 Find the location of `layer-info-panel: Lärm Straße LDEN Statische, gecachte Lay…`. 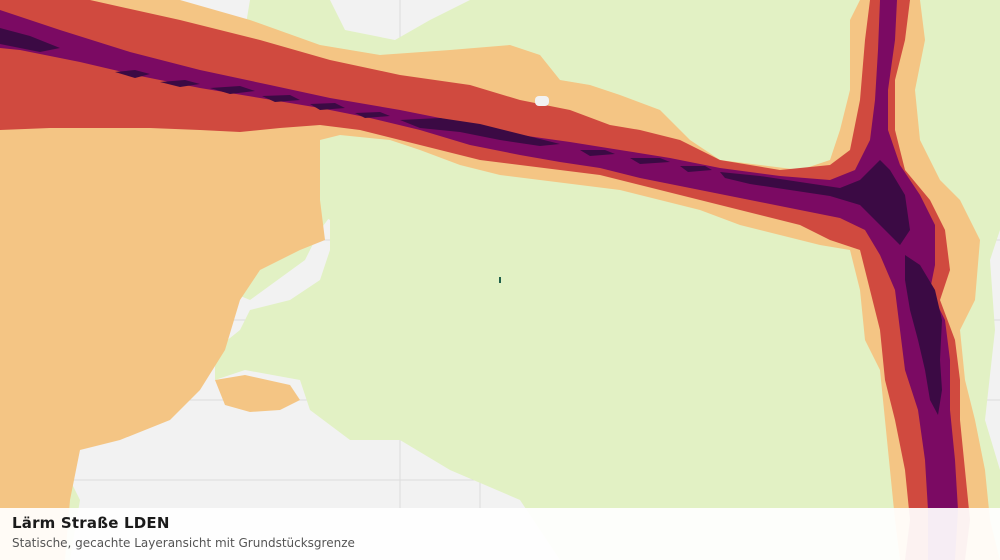

layer-info-panel: Lärm Straße LDEN Statische, gecachte Lay… is located at coordinates (500, 534).